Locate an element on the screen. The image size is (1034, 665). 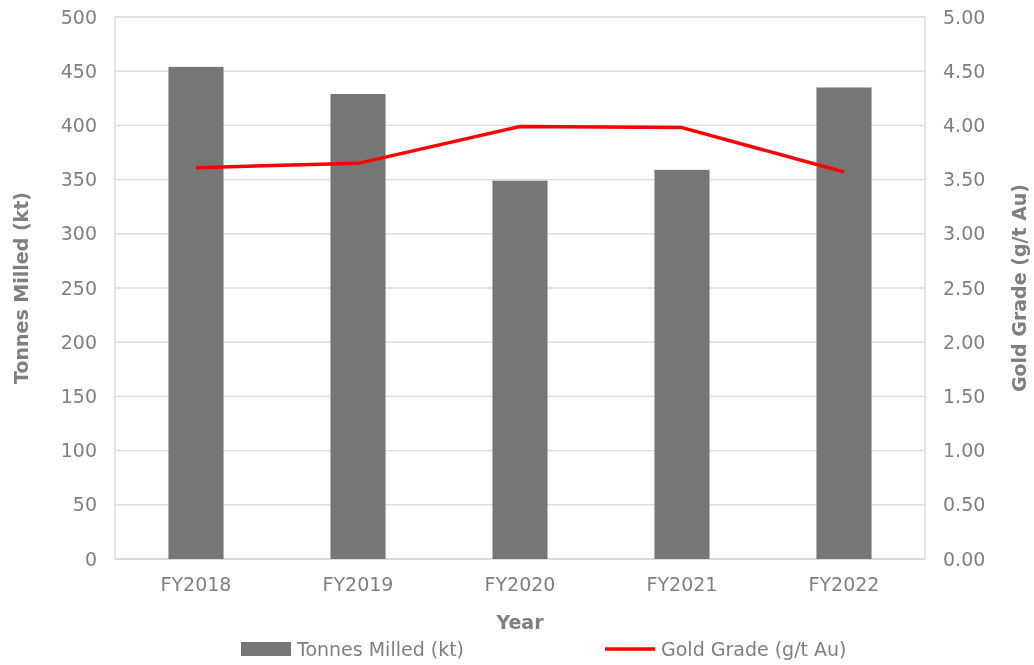
y-tick-label: 50 is located at coordinates (84, 504).